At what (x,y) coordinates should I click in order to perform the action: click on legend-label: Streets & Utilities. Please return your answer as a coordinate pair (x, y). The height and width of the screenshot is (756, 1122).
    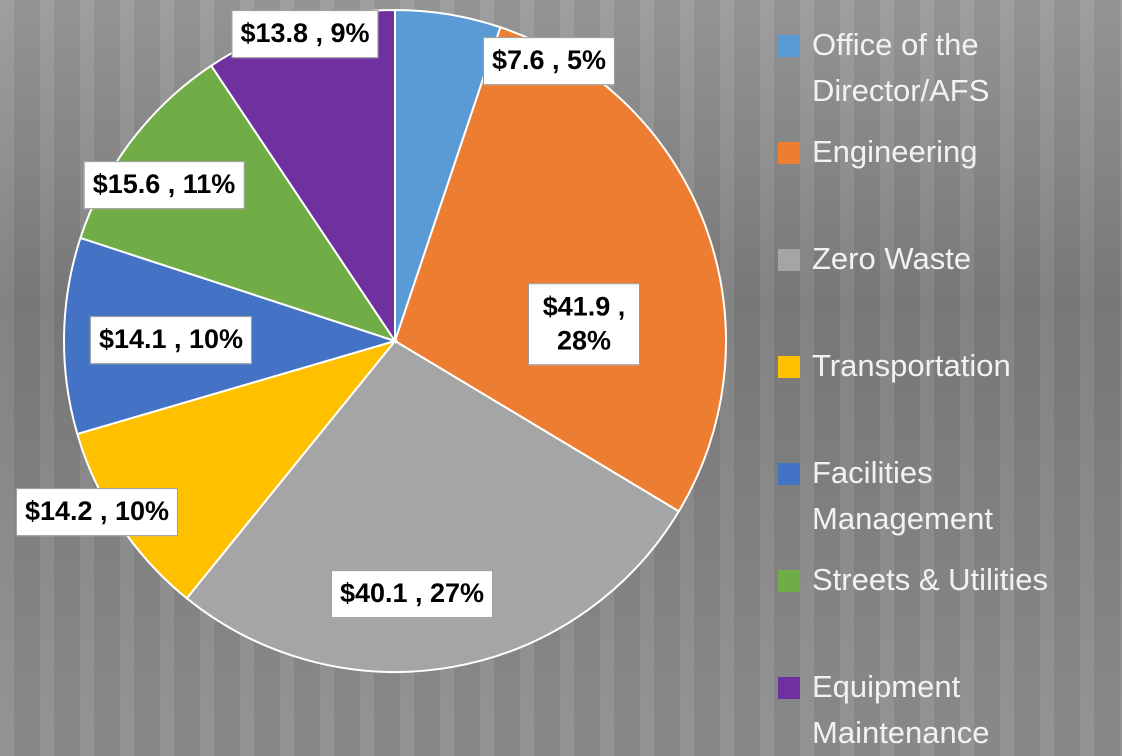
    Looking at the image, I should click on (930, 579).